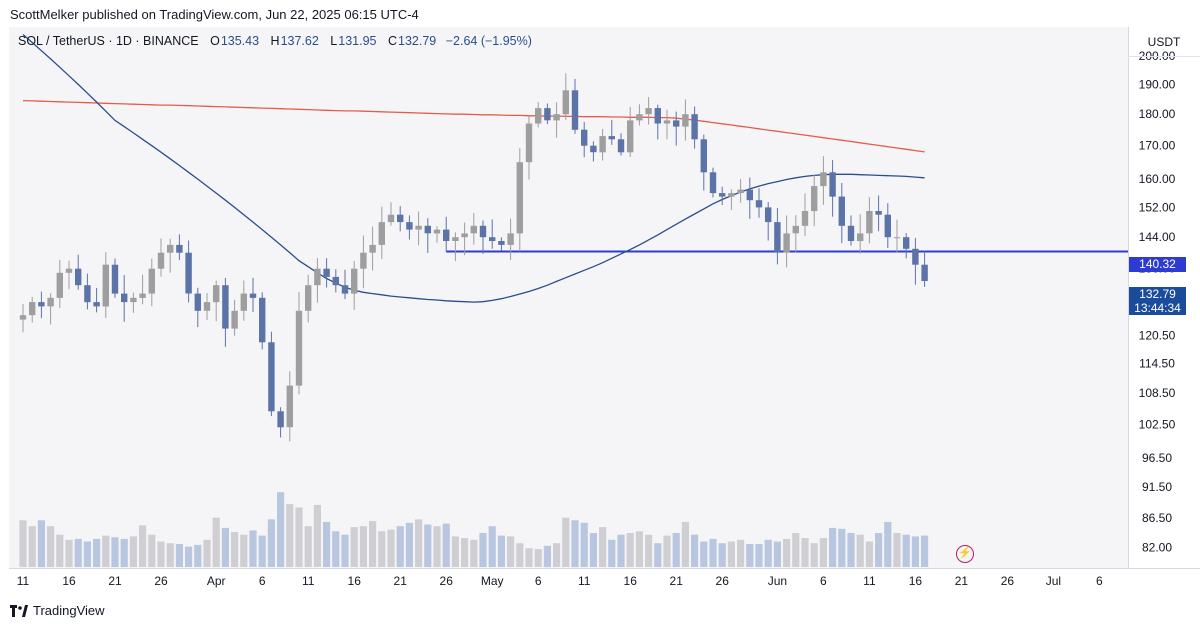  Describe the element at coordinates (1164, 42) in the screenshot. I see `currency-label: USDT` at that location.